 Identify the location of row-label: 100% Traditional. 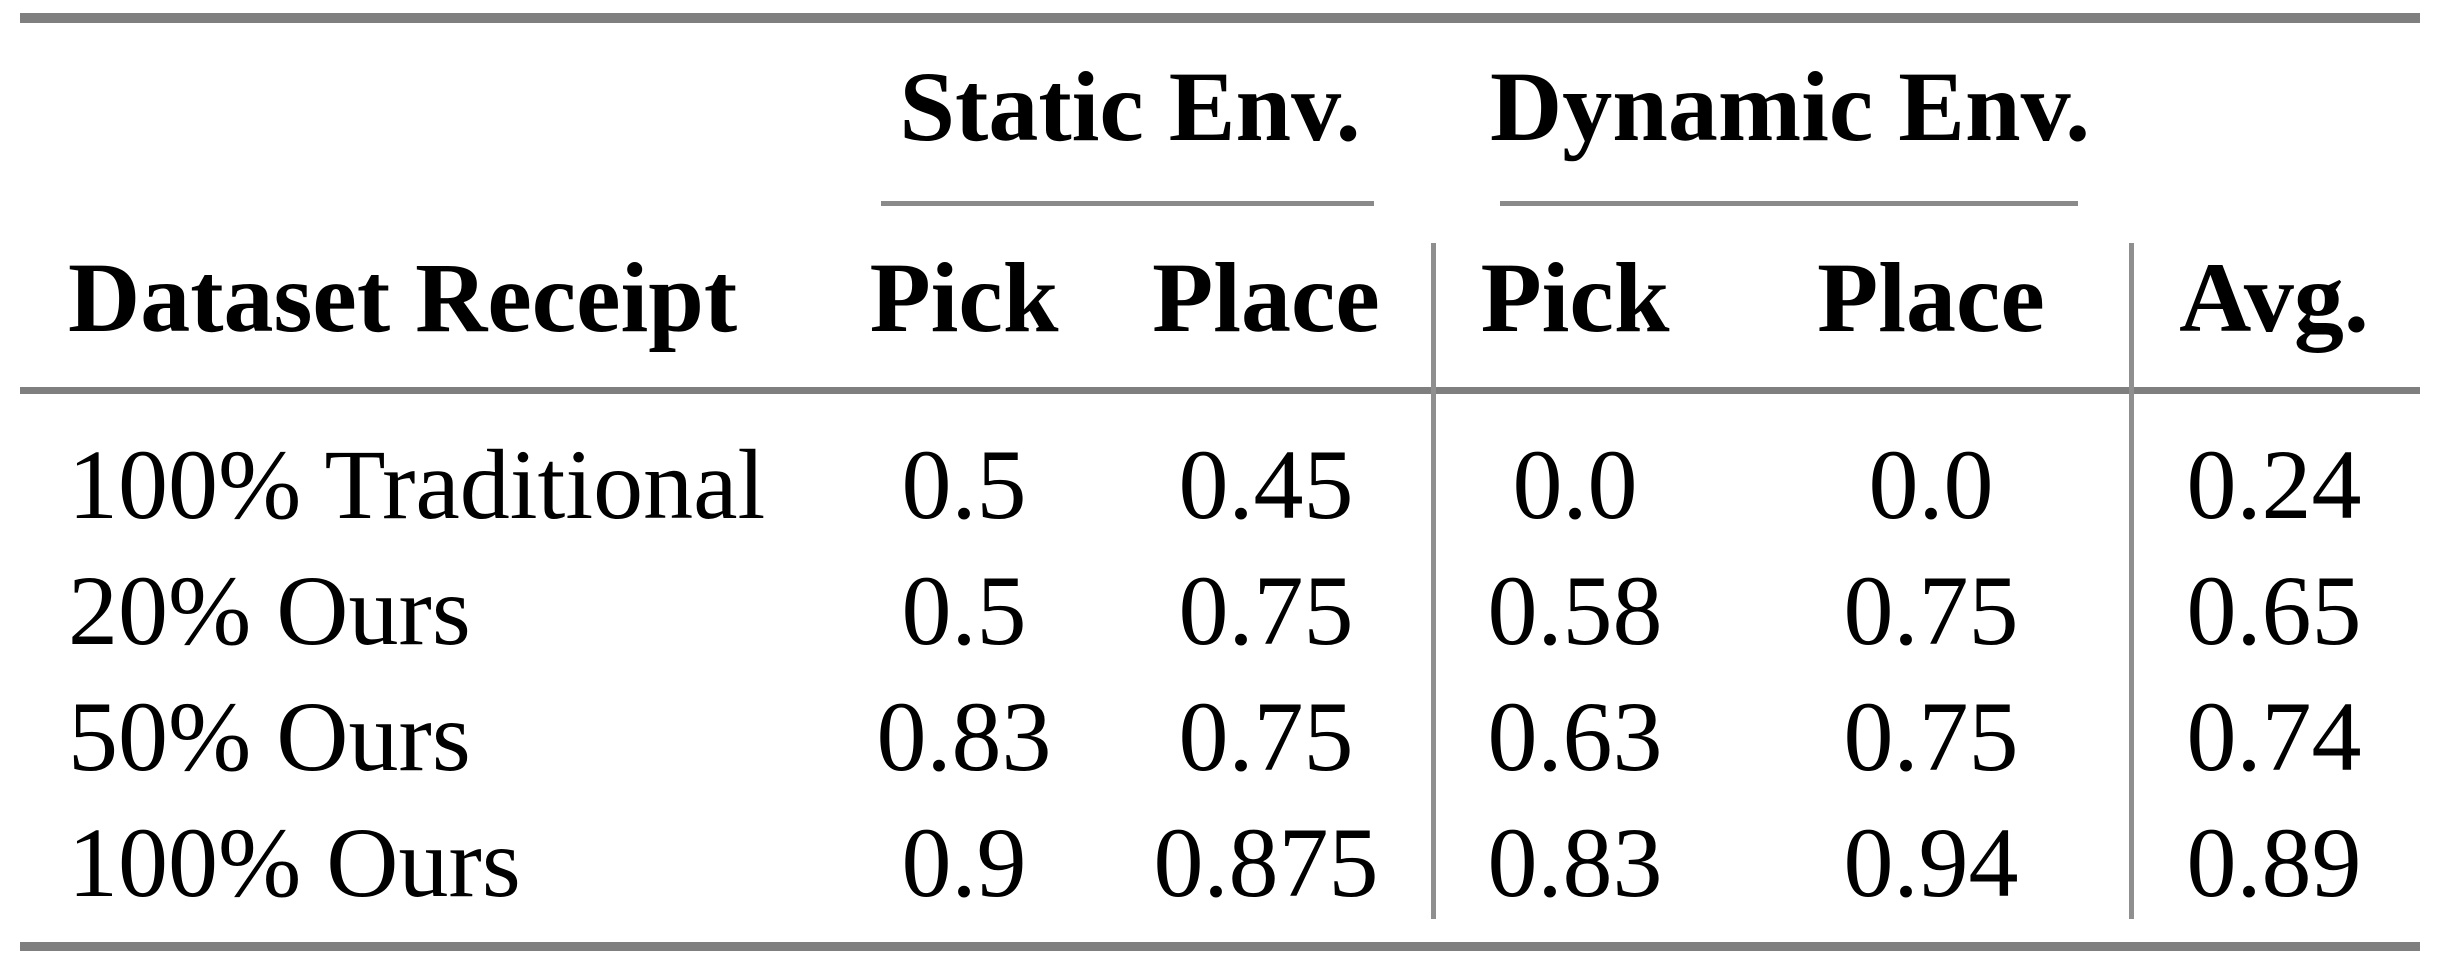
(417, 484).